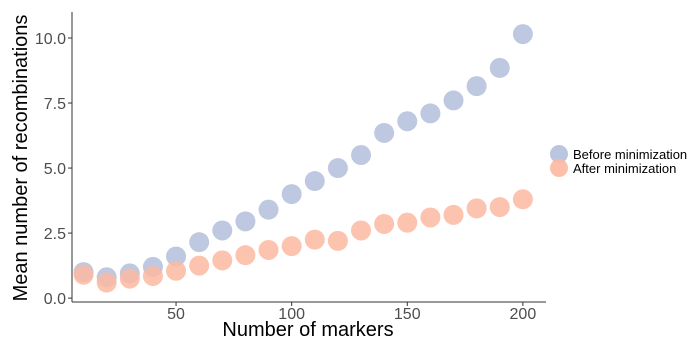 This screenshot has height=338, width=695. Describe the element at coordinates (50, 39) in the screenshot. I see `y-tick-label: 10.0` at that location.